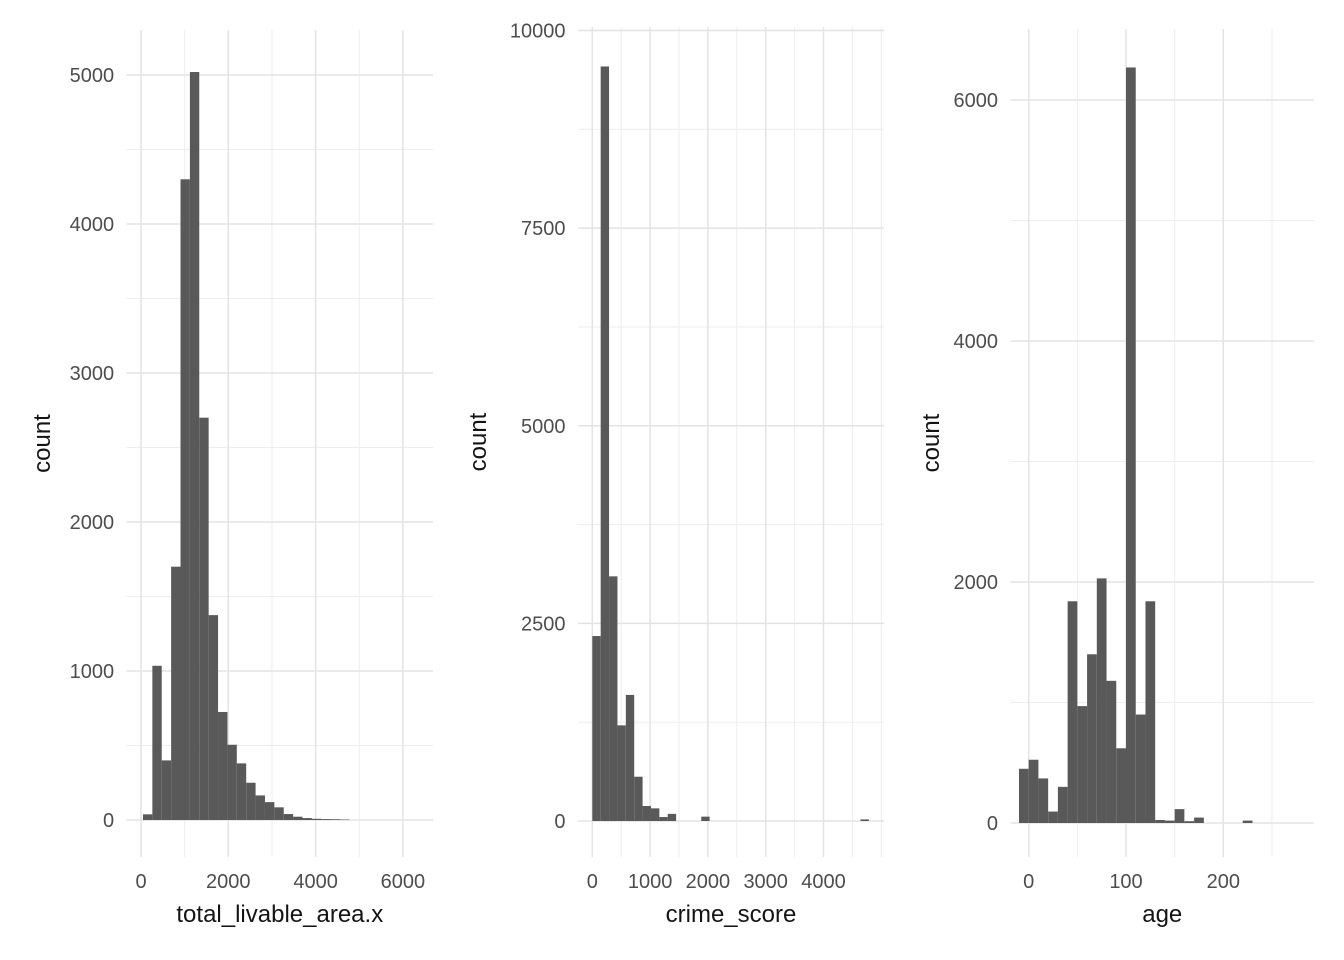  What do you see at coordinates (1162, 914) in the screenshot?
I see `x-axis-title: age` at bounding box center [1162, 914].